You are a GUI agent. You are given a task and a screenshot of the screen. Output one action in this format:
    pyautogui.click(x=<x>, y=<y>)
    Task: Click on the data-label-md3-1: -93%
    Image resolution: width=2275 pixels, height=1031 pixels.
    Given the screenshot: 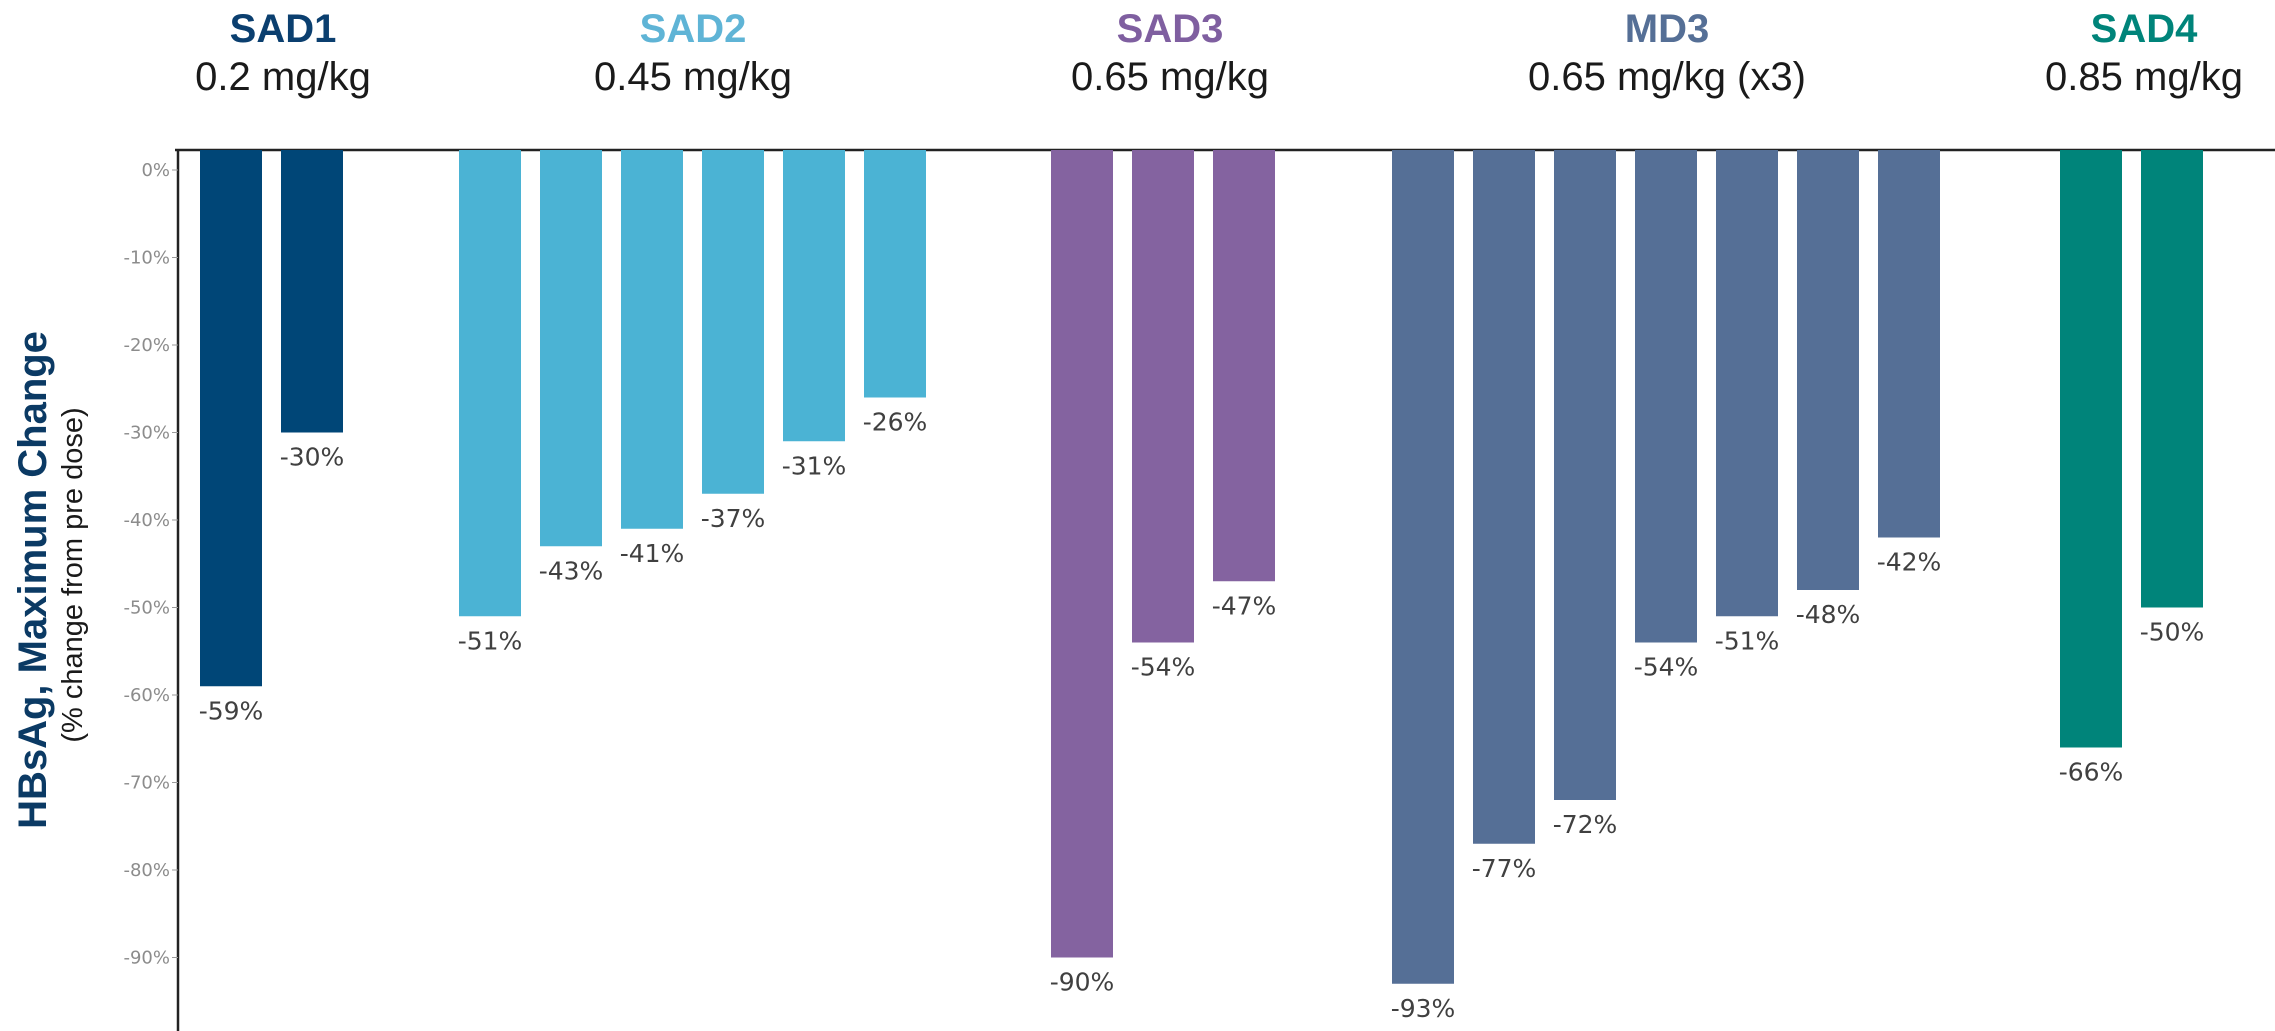 What is the action you would take?
    pyautogui.click(x=1423, y=1008)
    